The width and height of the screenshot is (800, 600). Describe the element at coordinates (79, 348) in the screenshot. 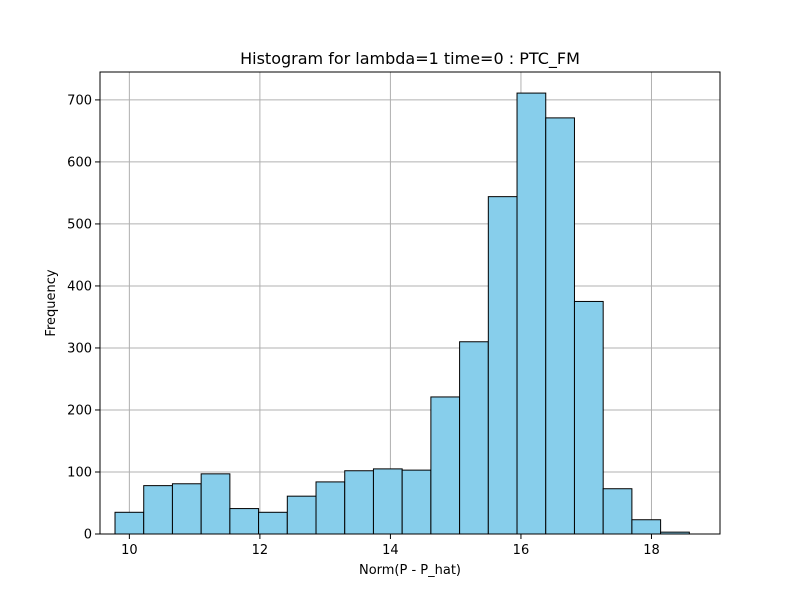

I see `y-tick-label: 300` at that location.